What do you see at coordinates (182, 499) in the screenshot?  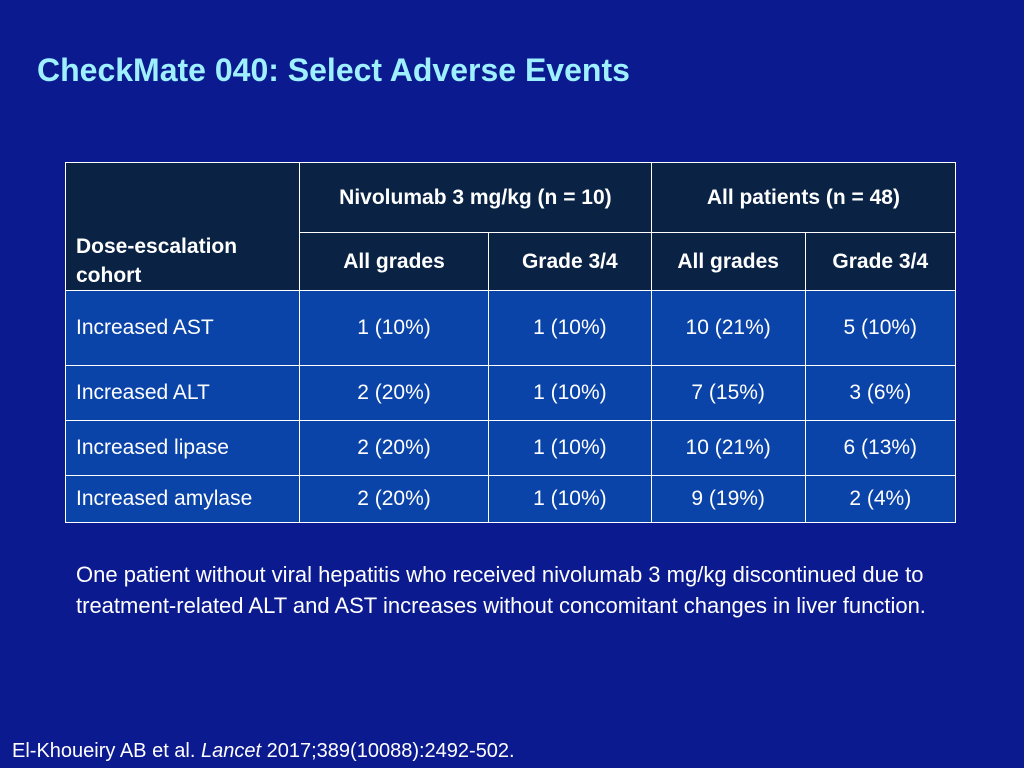 I see `row-label: Increased amylase` at bounding box center [182, 499].